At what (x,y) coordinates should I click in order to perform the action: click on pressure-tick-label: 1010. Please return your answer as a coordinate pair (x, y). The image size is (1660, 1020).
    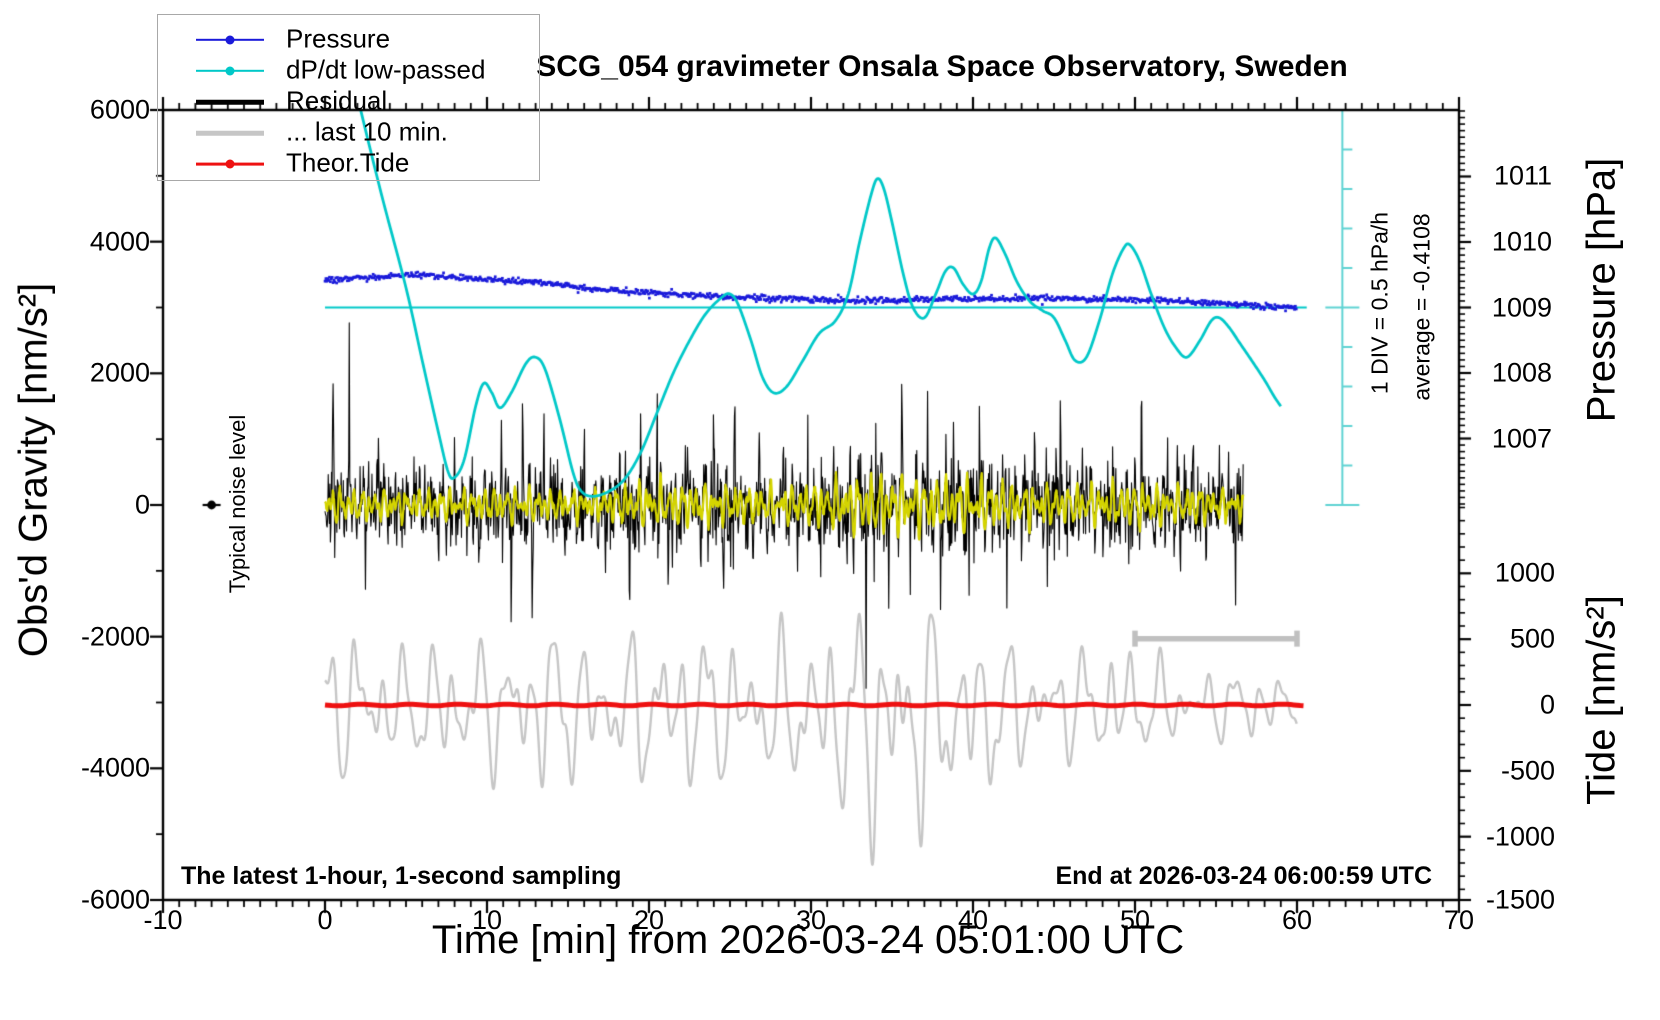
    Looking at the image, I should click on (1521, 241).